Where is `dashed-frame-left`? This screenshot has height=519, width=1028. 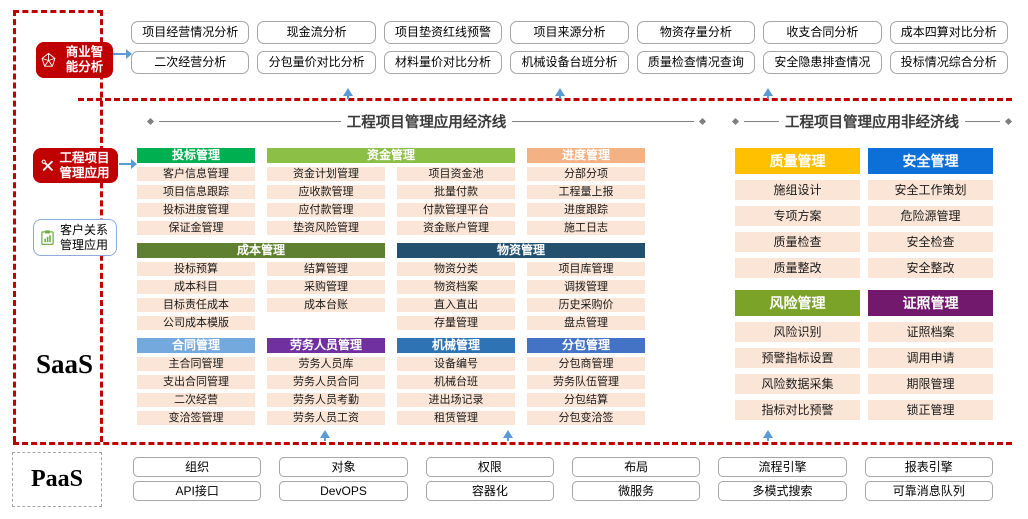
dashed-frame-left is located at coordinates (14, 226).